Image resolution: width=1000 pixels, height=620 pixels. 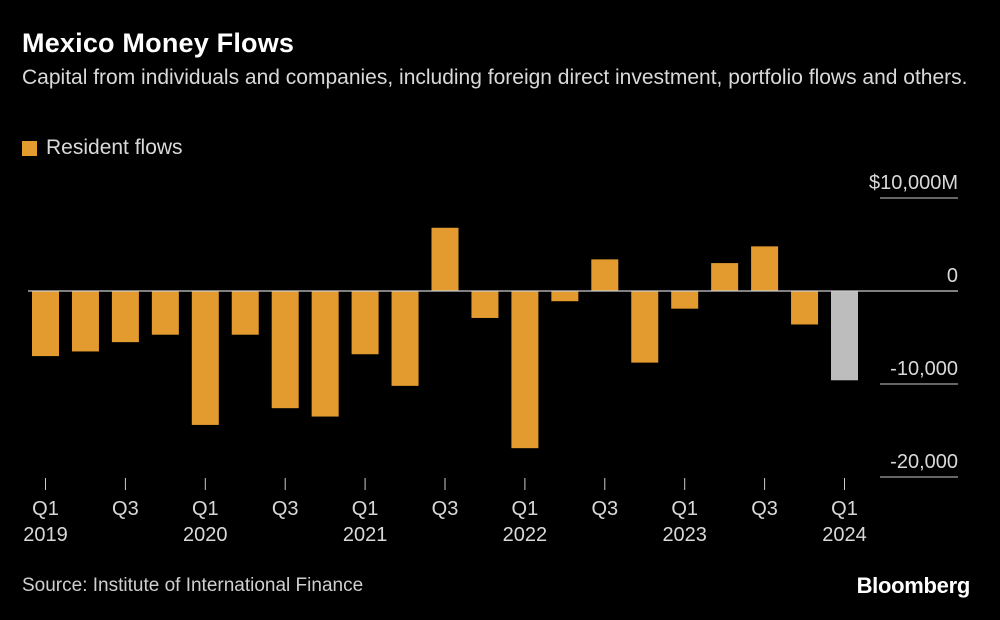 I want to click on bar-q1-2020, so click(x=205, y=358).